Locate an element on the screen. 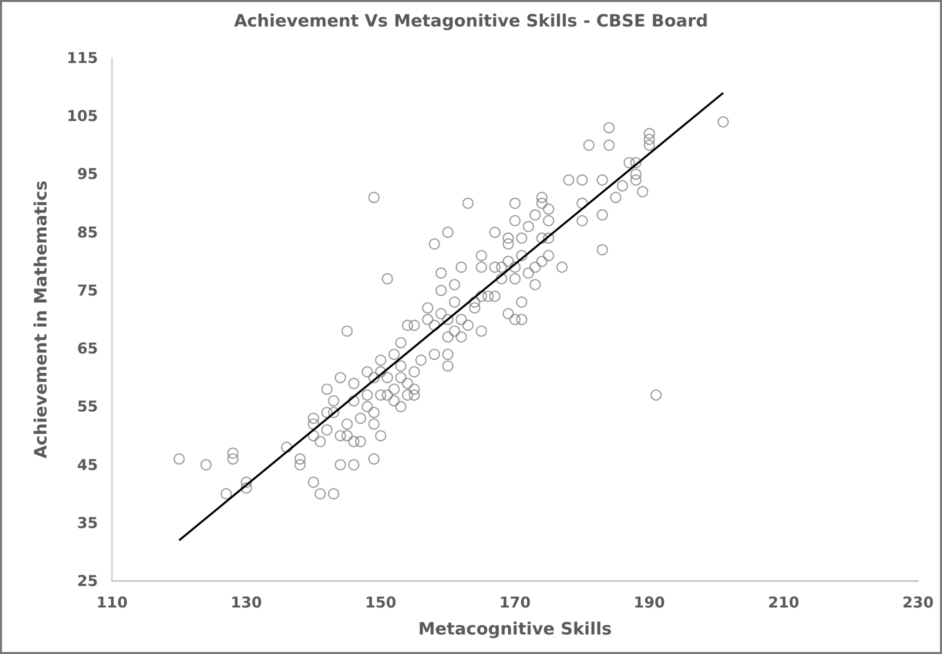 The width and height of the screenshot is (942, 654). y-tick-label: 45 is located at coordinates (87, 465).